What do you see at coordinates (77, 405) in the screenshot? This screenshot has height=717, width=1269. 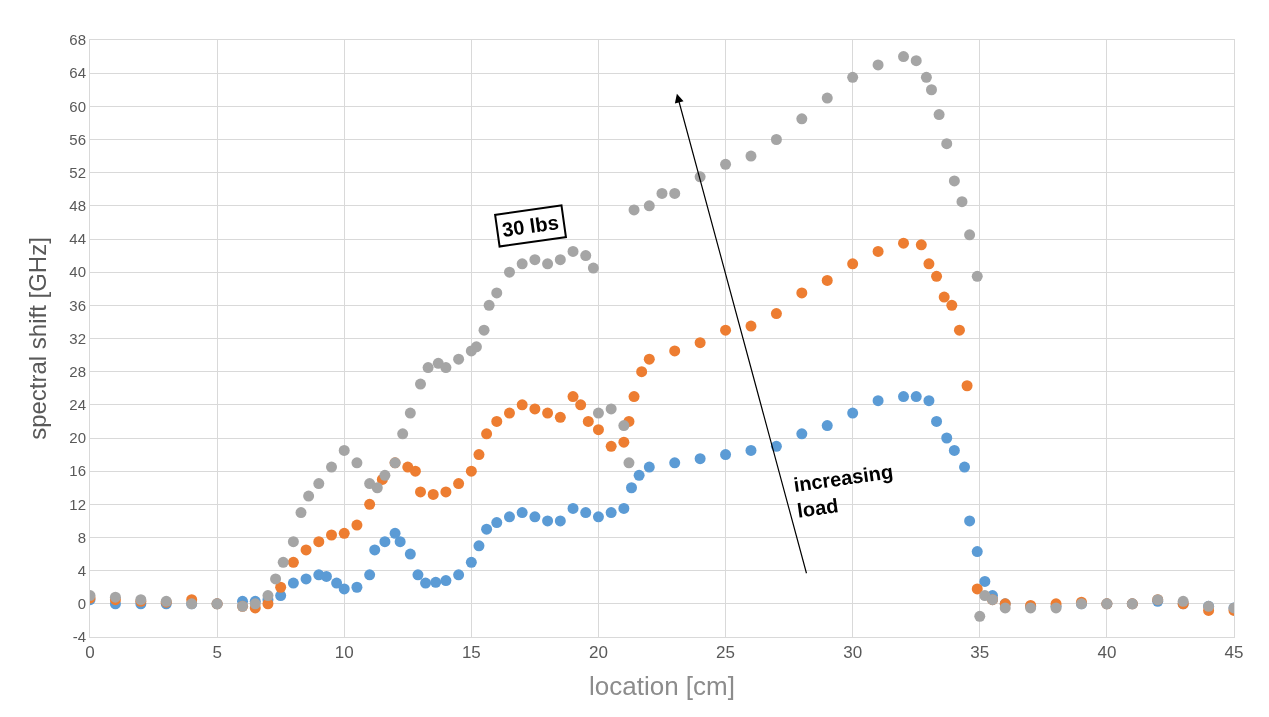 I see `y-tick-label: 24` at bounding box center [77, 405].